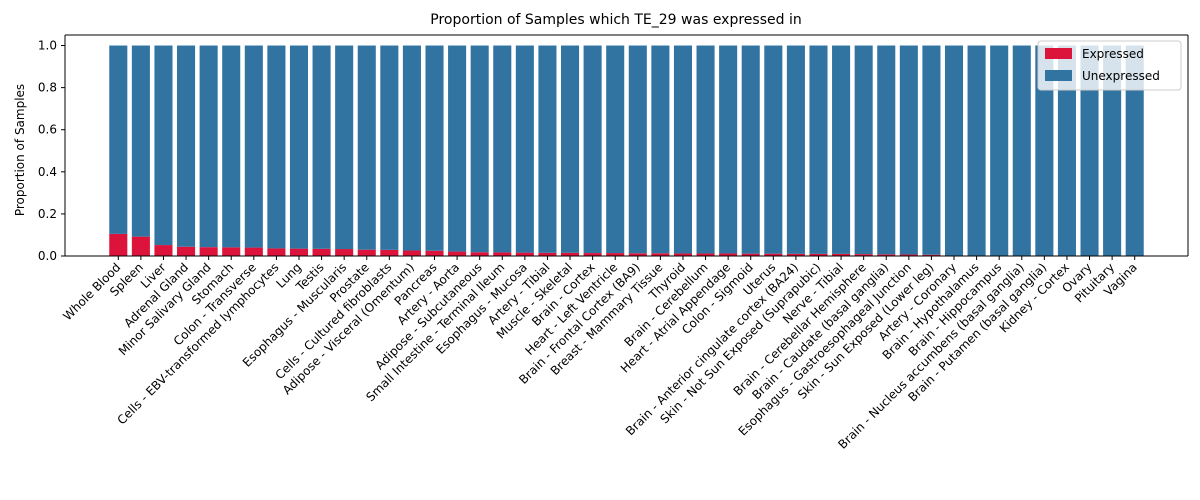 The width and height of the screenshot is (1200, 500). What do you see at coordinates (51, 151) in the screenshot?
I see `y-ticks-group: 0.0 0.2 0.4 0.6 0.8 1.0` at bounding box center [51, 151].